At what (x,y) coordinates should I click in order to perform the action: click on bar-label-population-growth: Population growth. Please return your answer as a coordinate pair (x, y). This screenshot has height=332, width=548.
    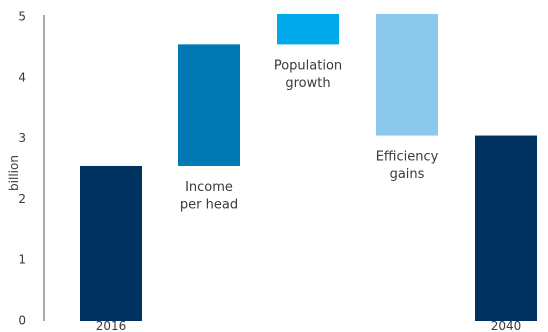
    Looking at the image, I should click on (308, 74).